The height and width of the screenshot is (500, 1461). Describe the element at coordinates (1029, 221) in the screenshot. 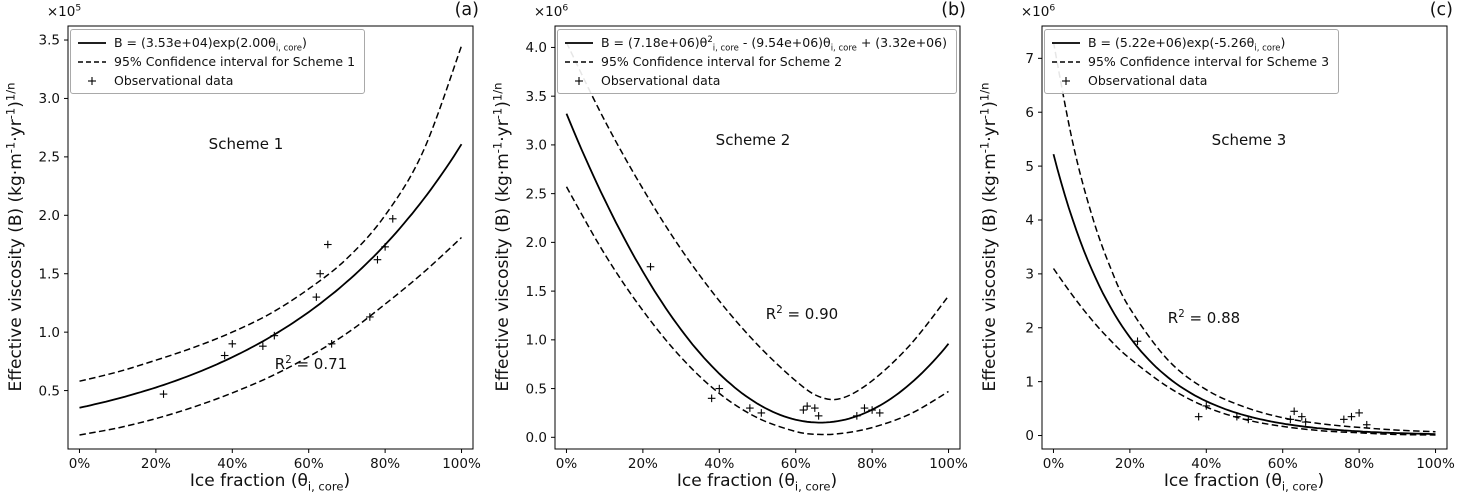

I see `y-tick-label: 4` at that location.